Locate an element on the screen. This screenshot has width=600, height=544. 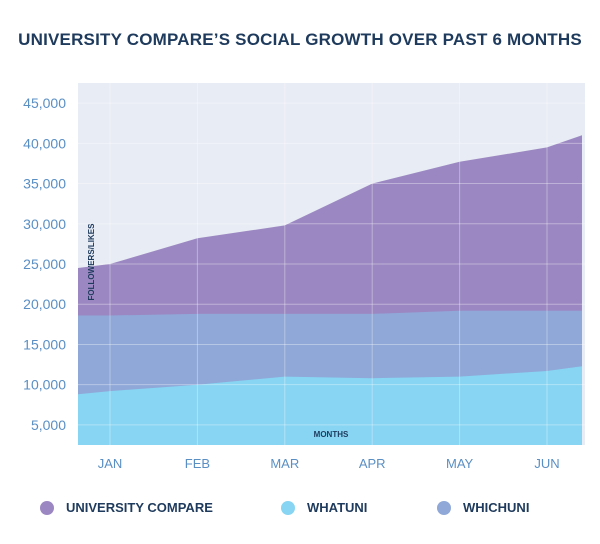
x-tick-label: JUN is located at coordinates (546, 463).